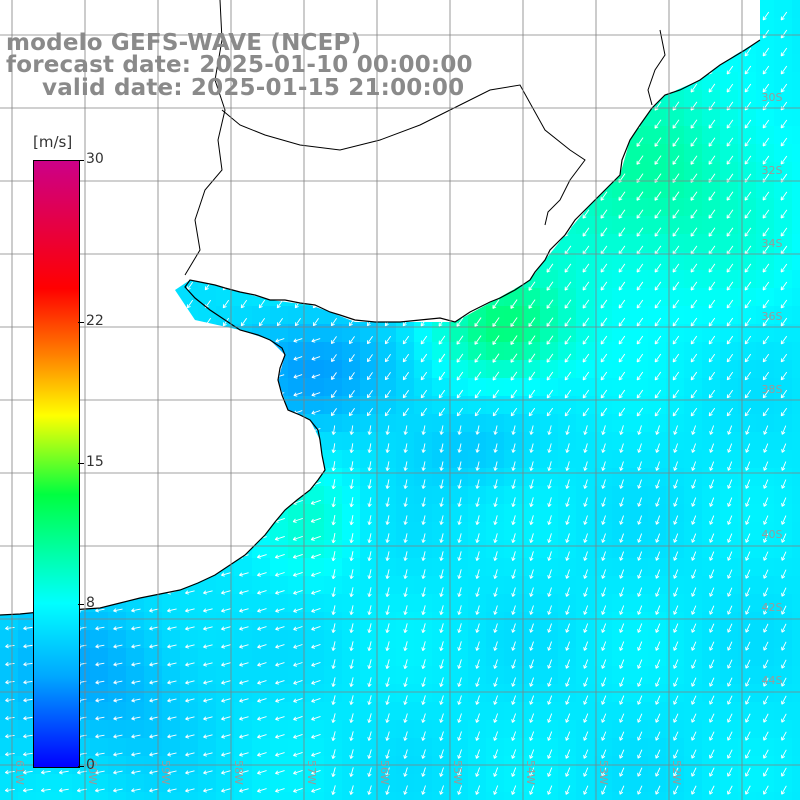  Describe the element at coordinates (772, 607) in the screenshot. I see `lat-label: 42S` at that location.